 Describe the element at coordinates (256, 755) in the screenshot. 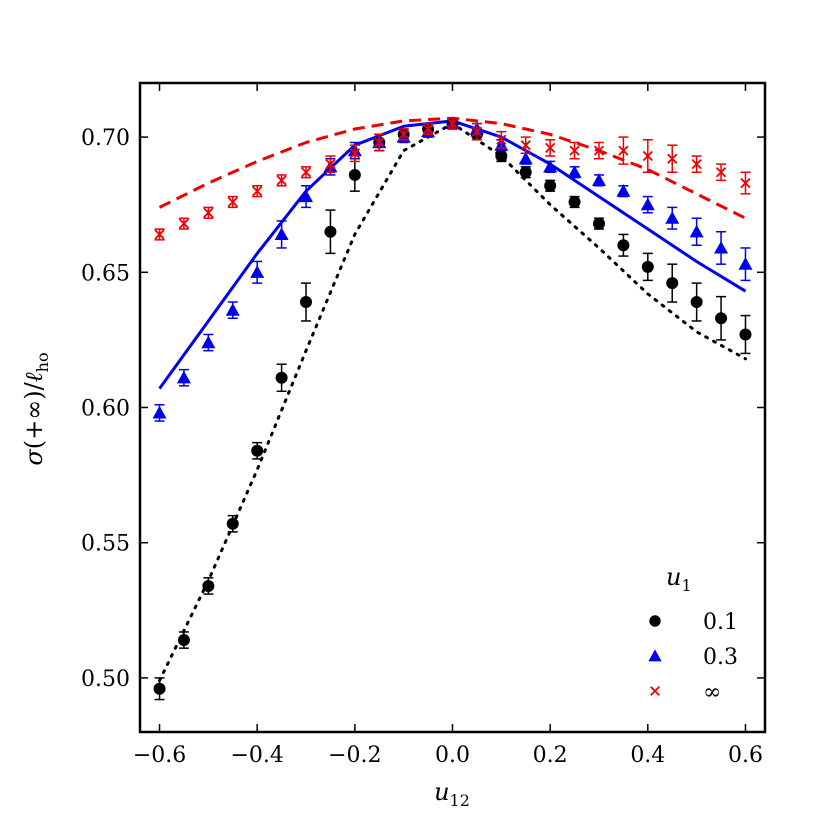

I see `x-tick-label: −0.4` at that location.